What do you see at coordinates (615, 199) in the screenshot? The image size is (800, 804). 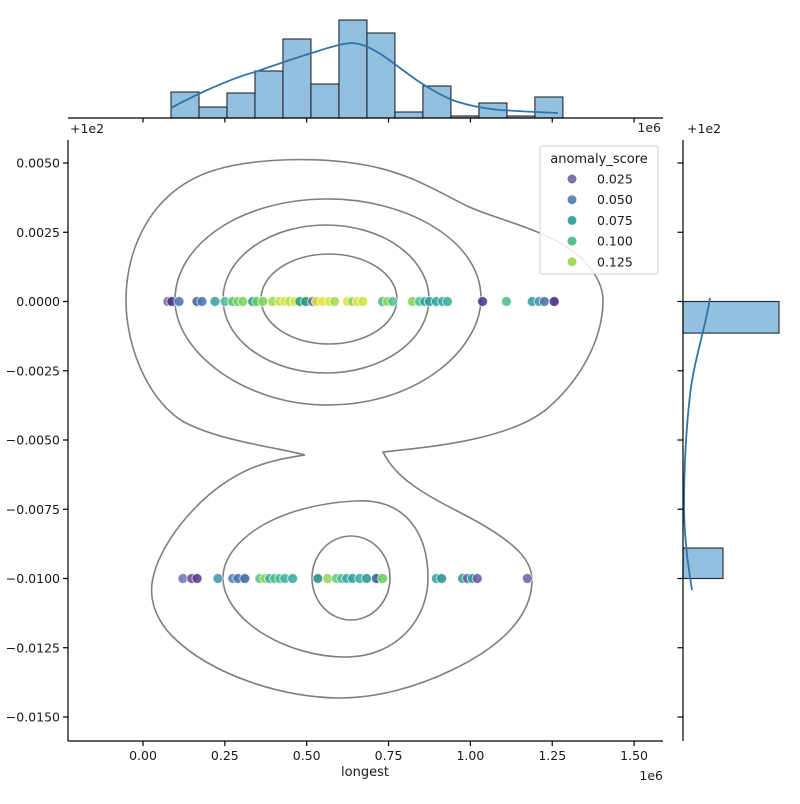 I see `legend-entry-label: 0.050` at bounding box center [615, 199].